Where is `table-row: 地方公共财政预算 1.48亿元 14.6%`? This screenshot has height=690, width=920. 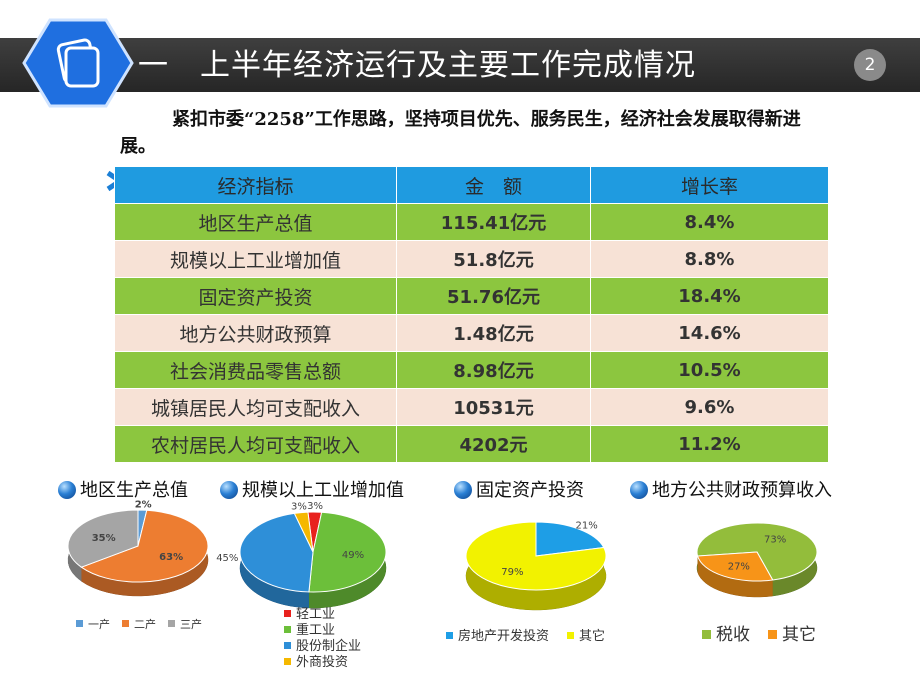
table-row: 地方公共财政预算 1.48亿元 14.6% is located at coordinates (471, 333).